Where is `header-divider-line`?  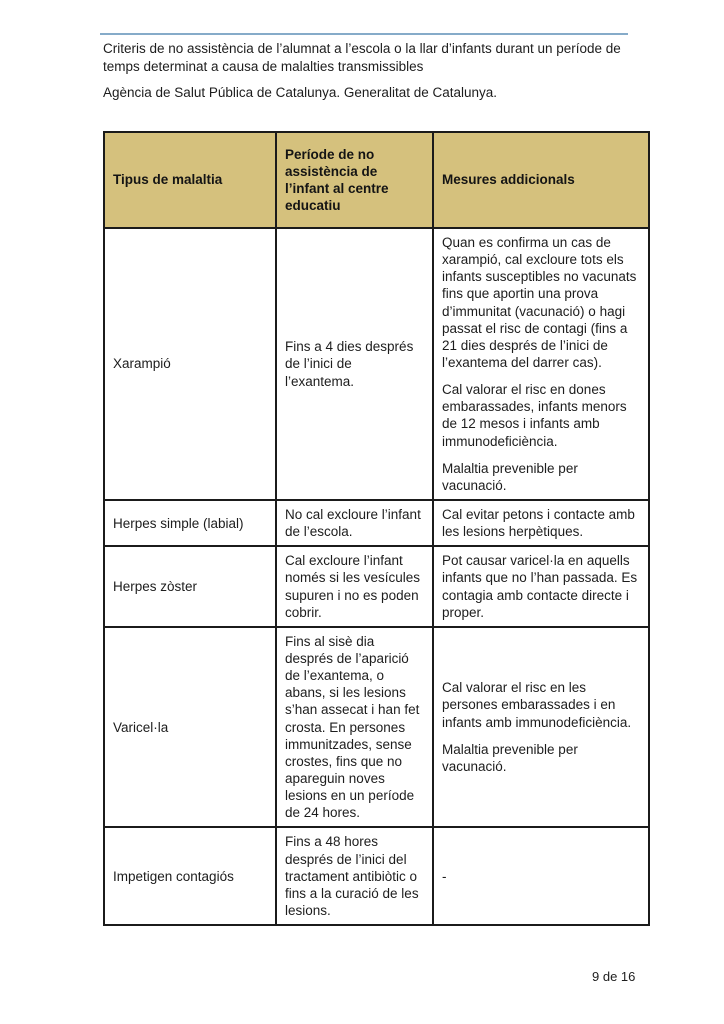
header-divider-line is located at coordinates (364, 34).